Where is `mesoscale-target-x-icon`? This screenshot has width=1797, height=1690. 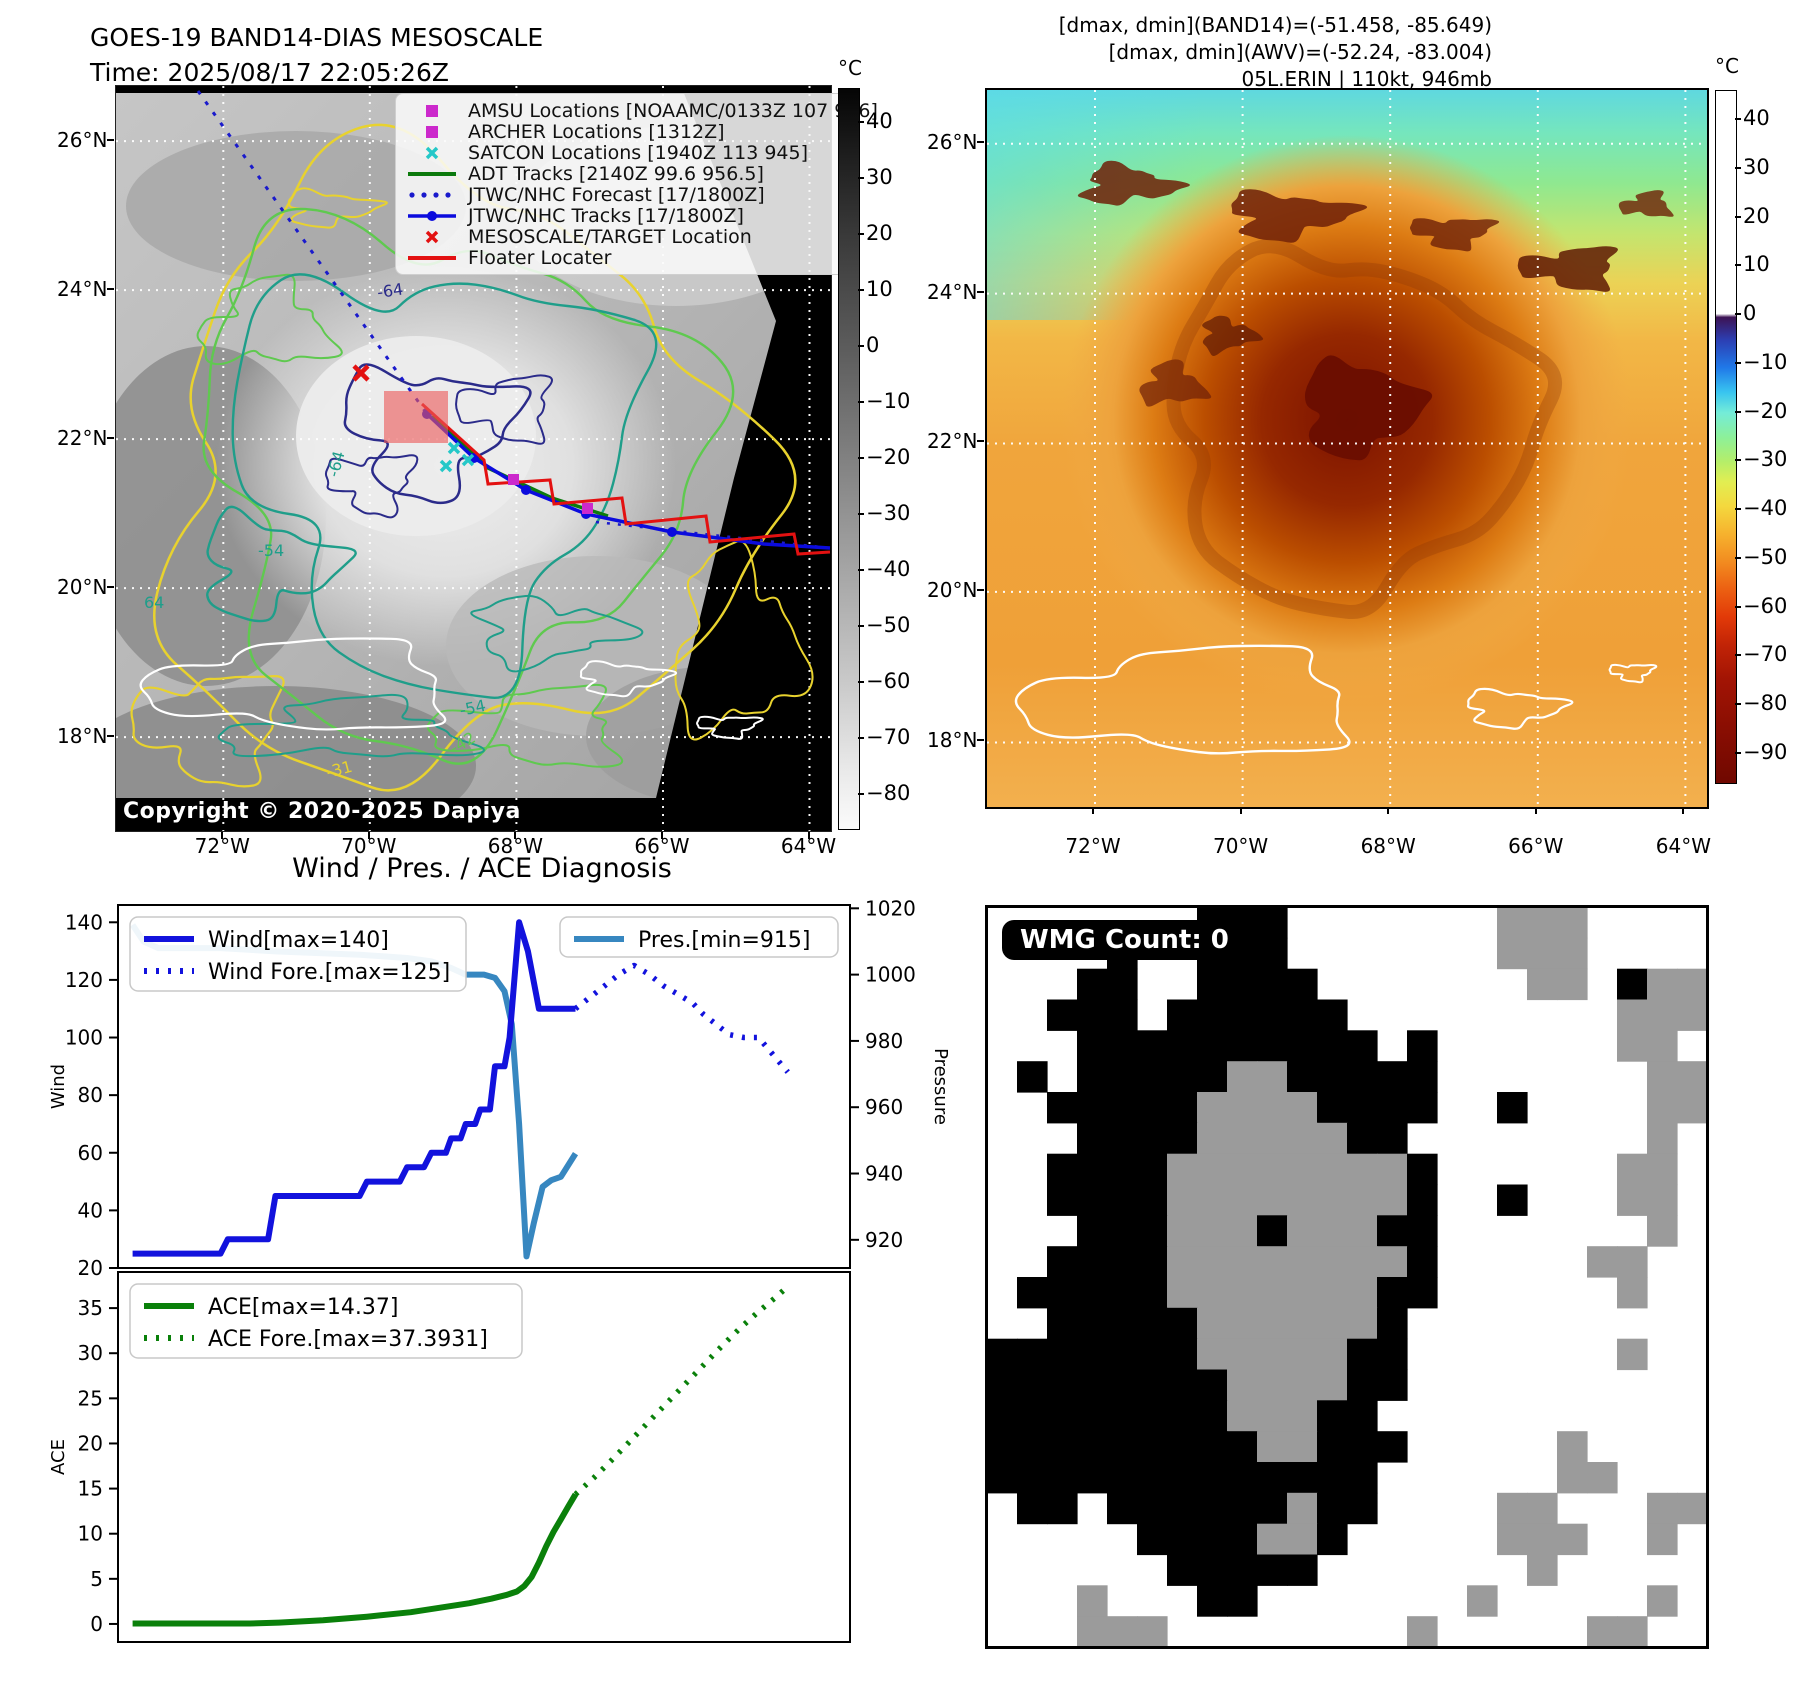
mesoscale-target-x-icon is located at coordinates (361, 373).